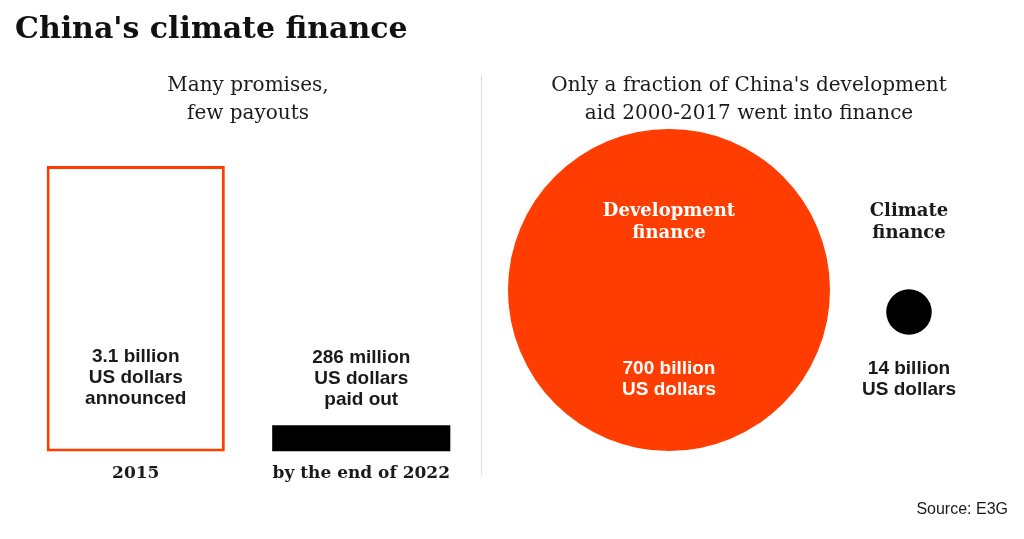 This screenshot has height=539, width=1024. I want to click on x-tick-label: by the end of 2022, so click(361, 472).